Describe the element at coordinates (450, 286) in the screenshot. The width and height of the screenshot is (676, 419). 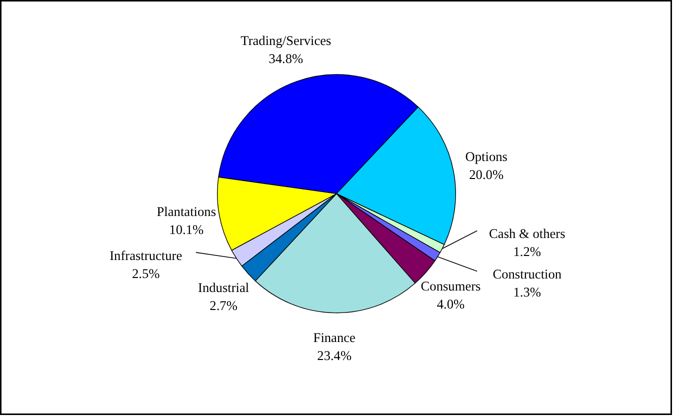
I see `slice-label: Consumers` at that location.